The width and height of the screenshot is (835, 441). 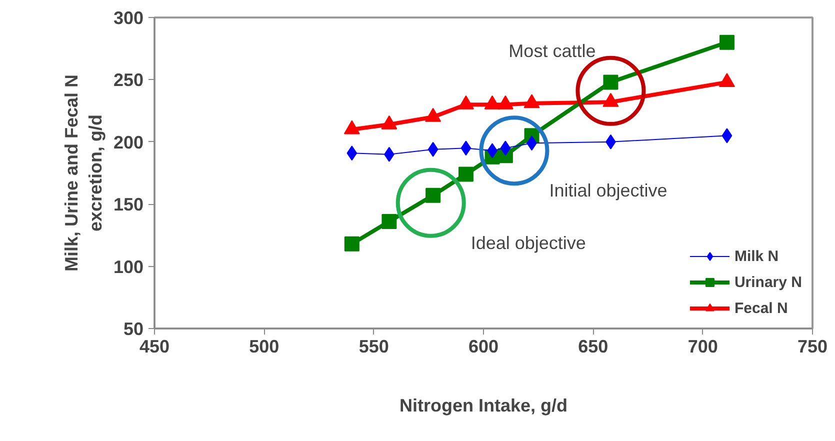 I want to click on legend-label: Urinary N, so click(x=768, y=282).